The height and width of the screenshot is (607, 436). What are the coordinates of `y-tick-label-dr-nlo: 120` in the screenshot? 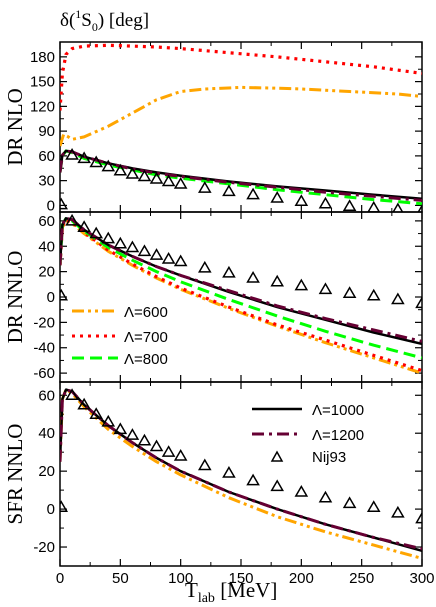 It's located at (42, 106).